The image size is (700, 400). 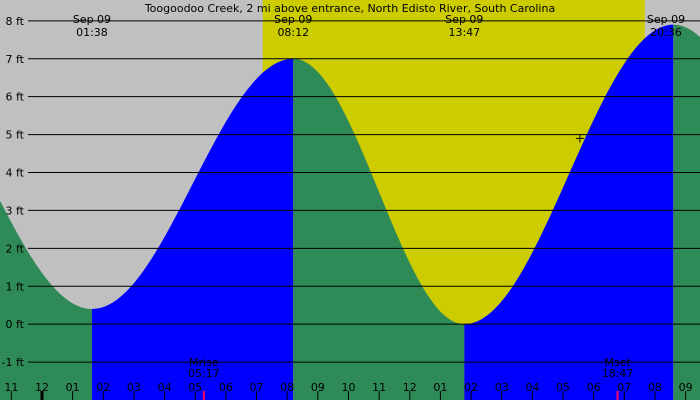 I want to click on tide-time-label: 08:12, so click(x=293, y=32).